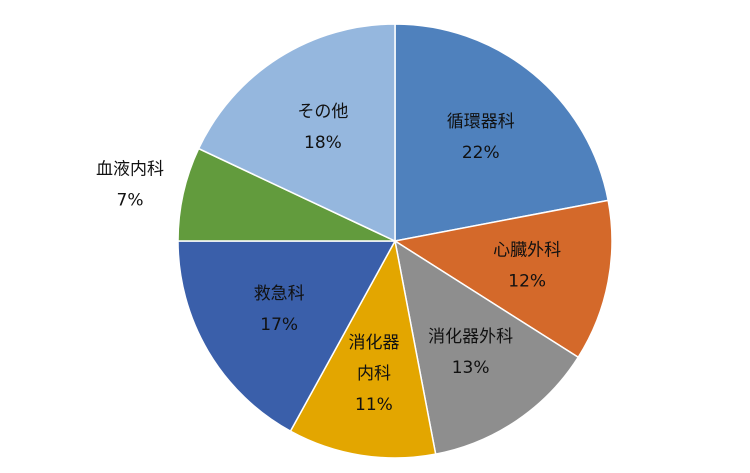  I want to click on slice-name: 消化器外科, so click(470, 337).